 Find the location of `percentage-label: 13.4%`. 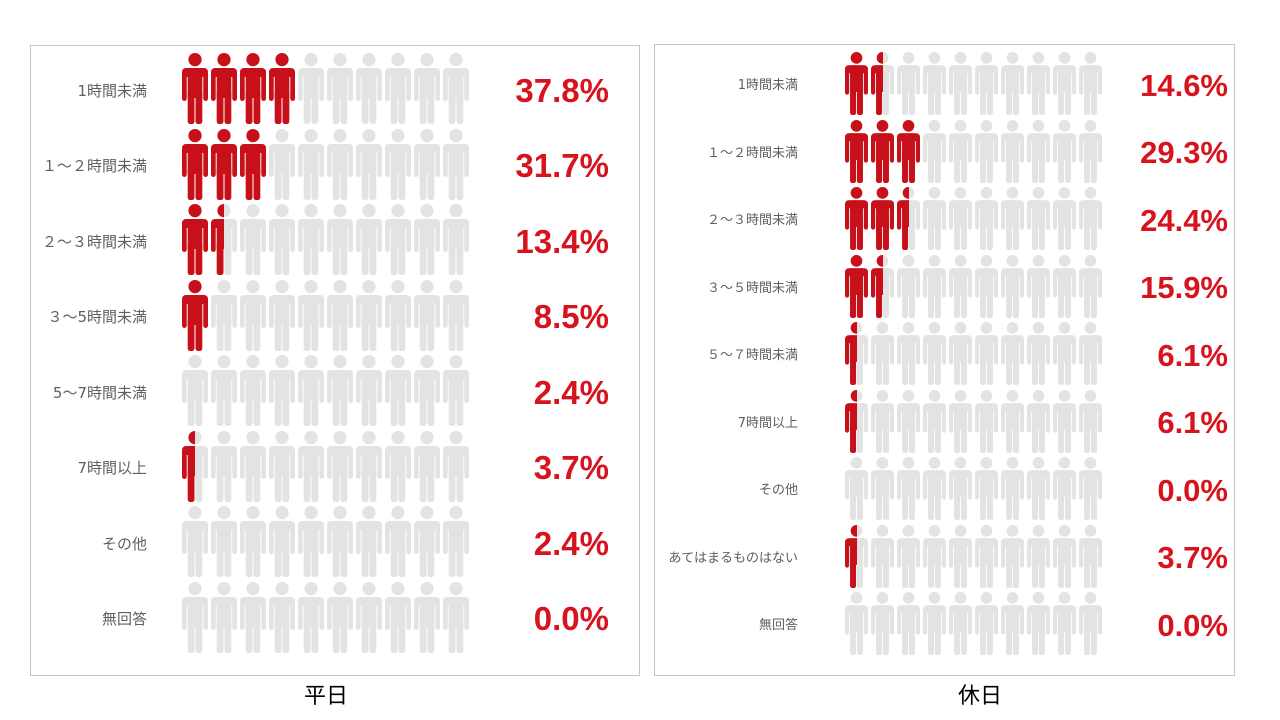

percentage-label: 13.4% is located at coordinates (562, 241).